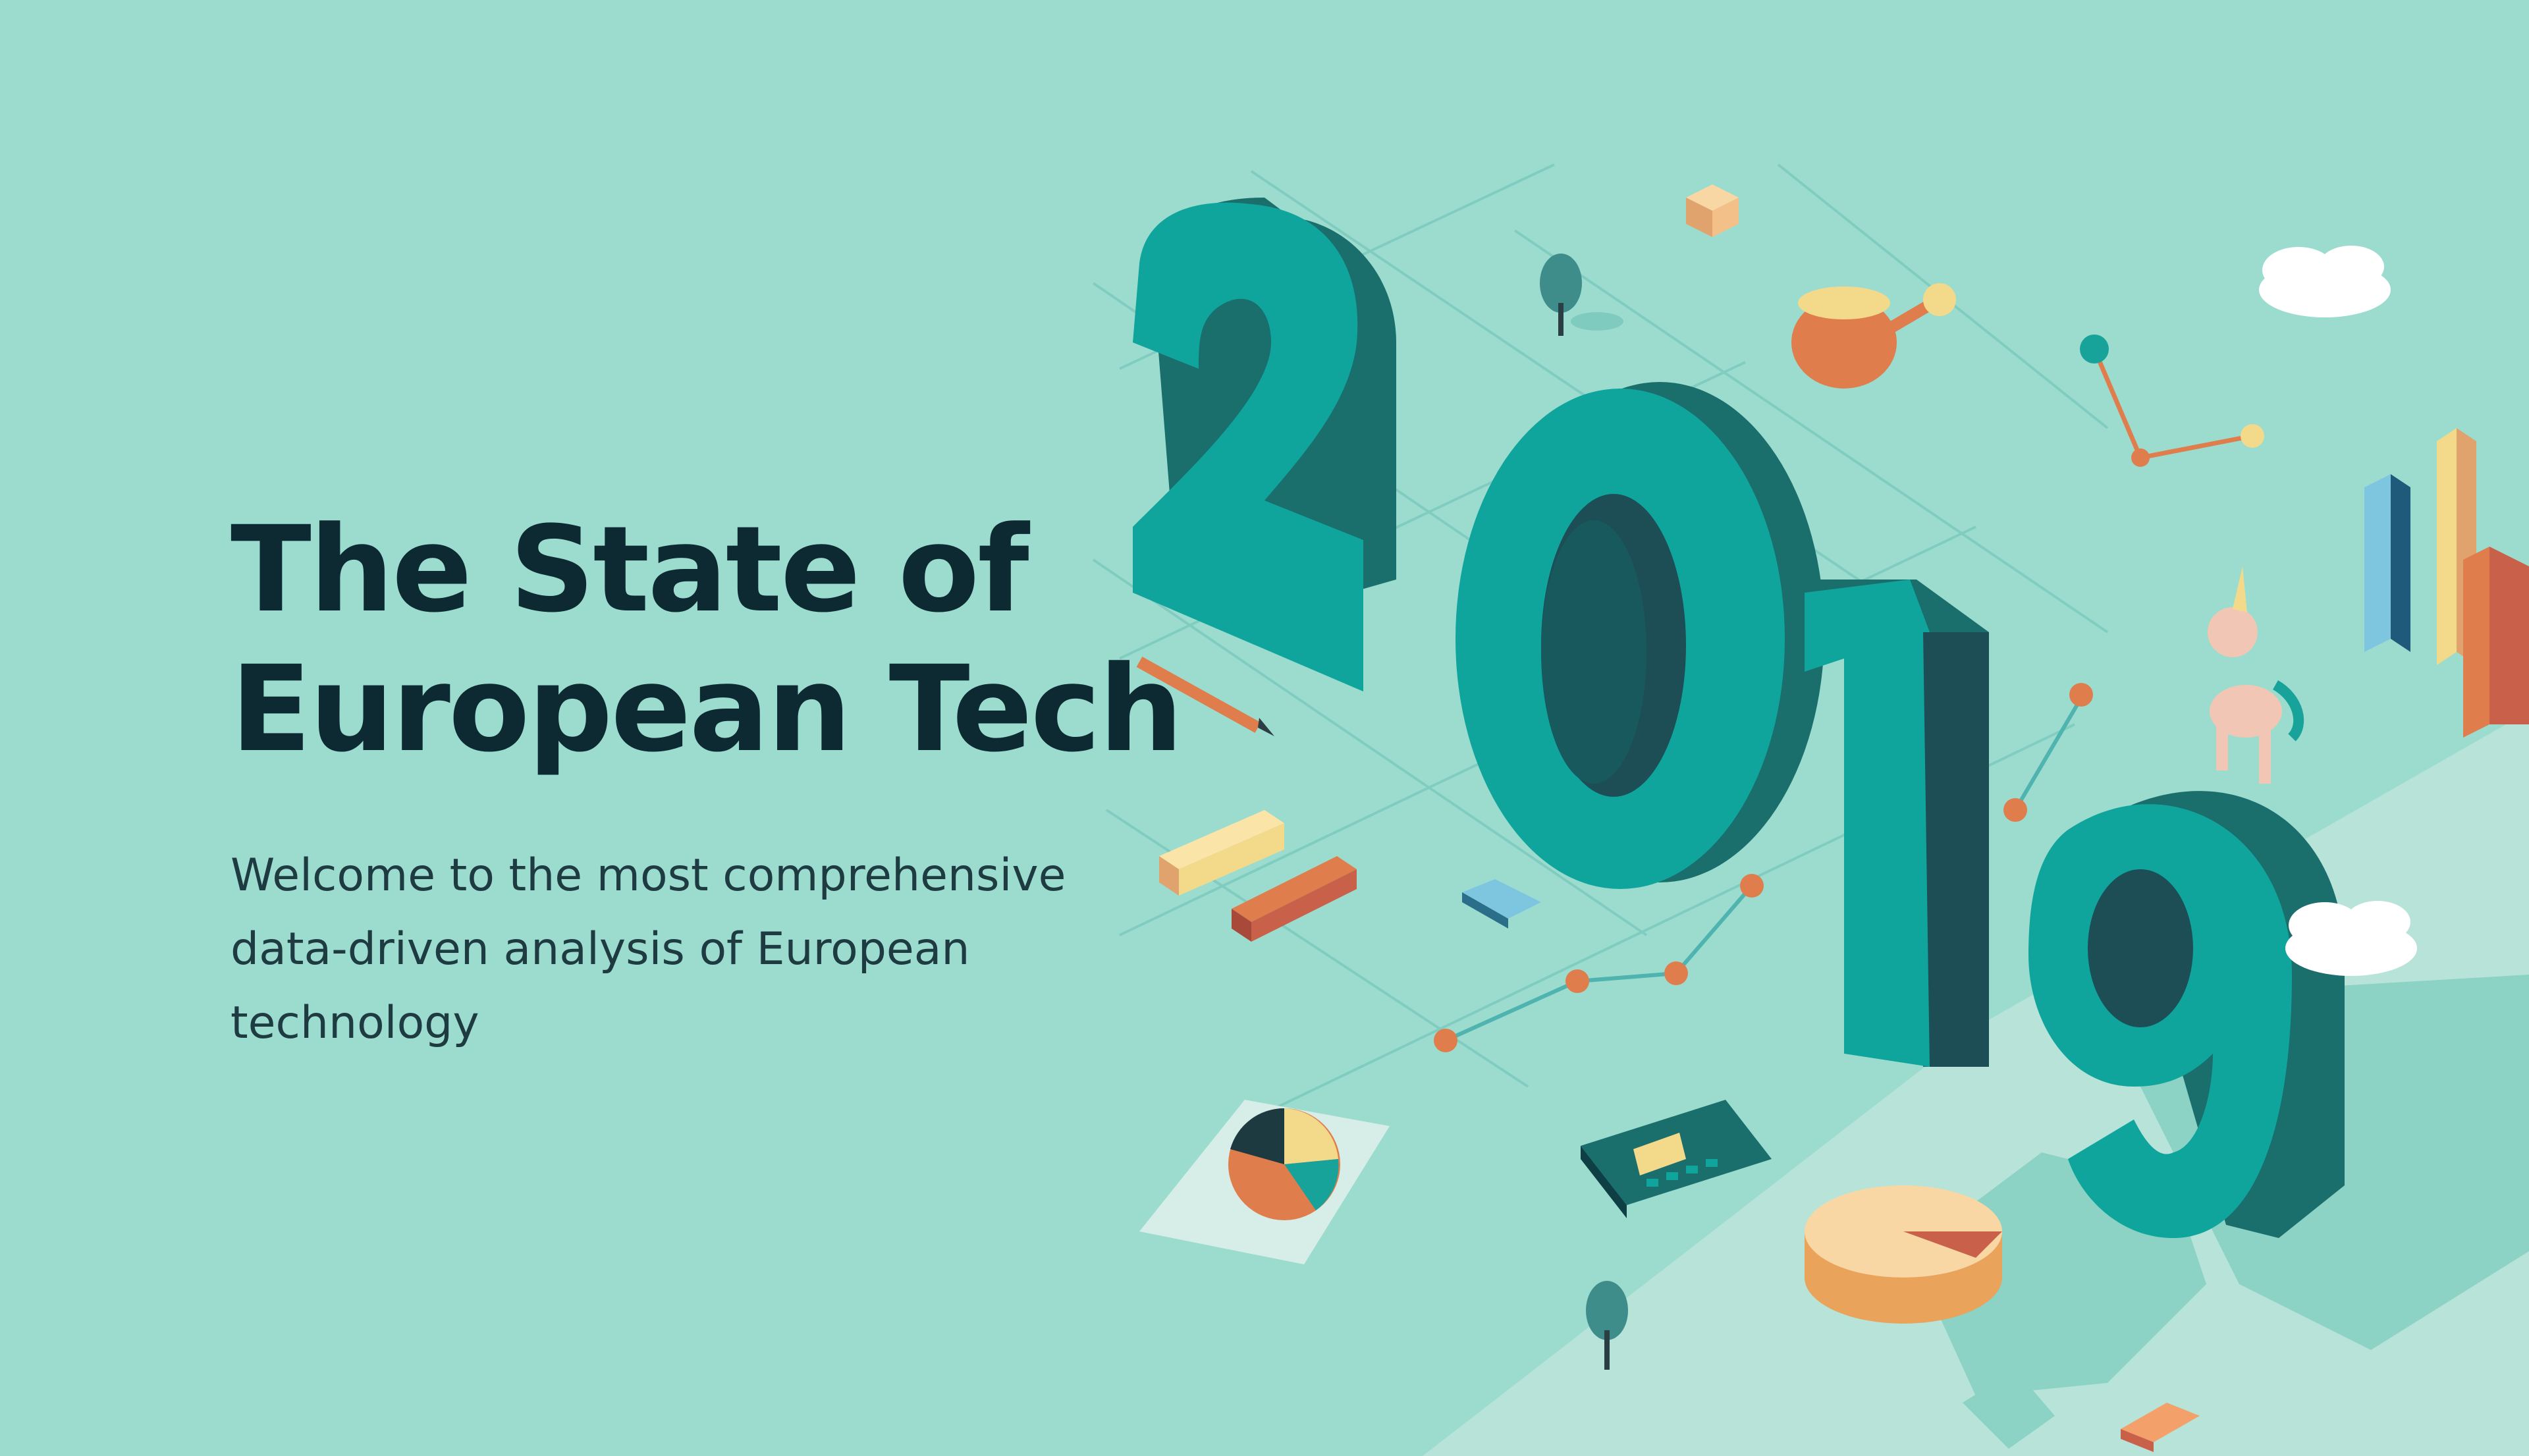 The image size is (2529, 1456). I want to click on bar-blocks-icon, so click(1258, 876).